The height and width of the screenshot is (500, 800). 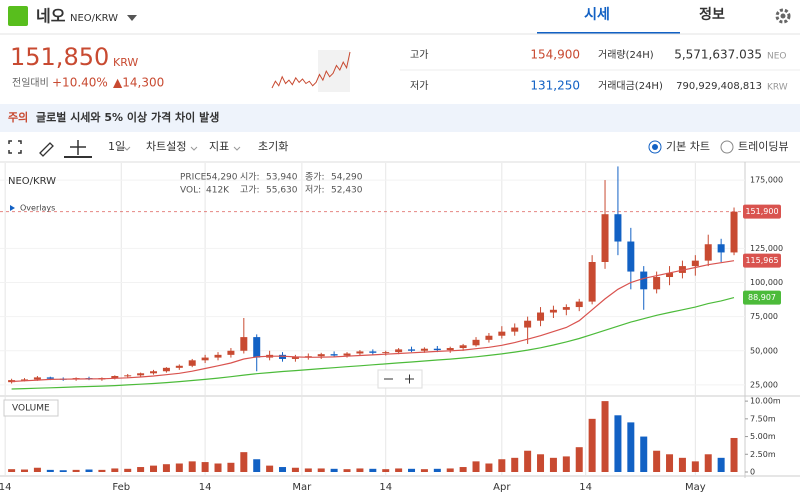 I want to click on crosshair-icon, so click(x=78, y=147).